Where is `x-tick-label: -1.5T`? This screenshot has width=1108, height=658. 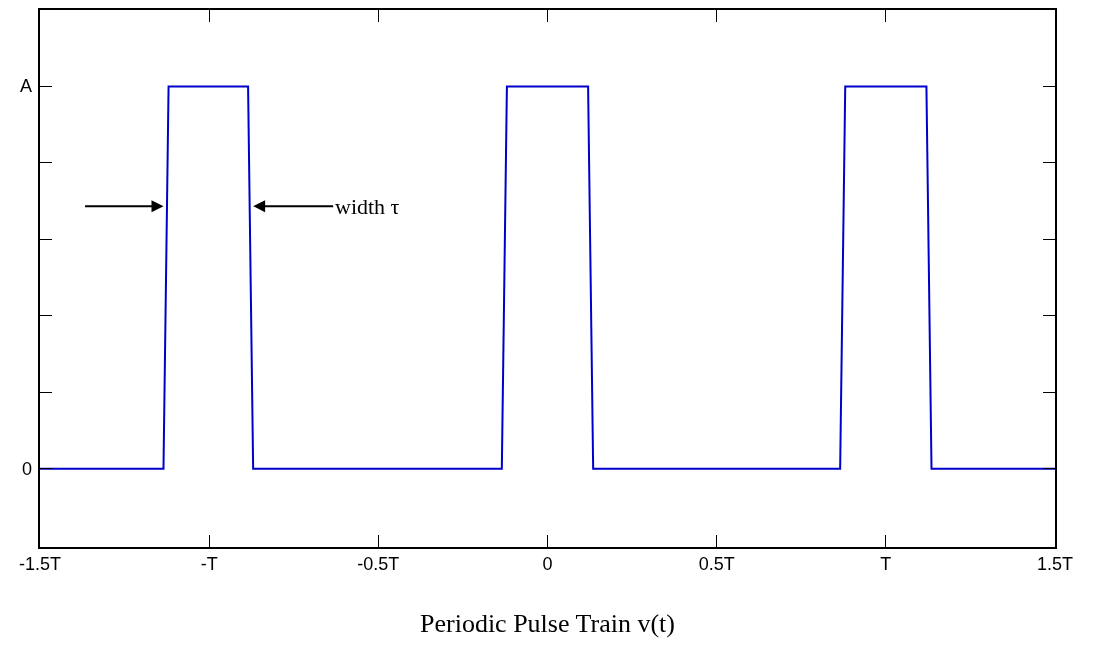 x-tick-label: -1.5T is located at coordinates (40, 564).